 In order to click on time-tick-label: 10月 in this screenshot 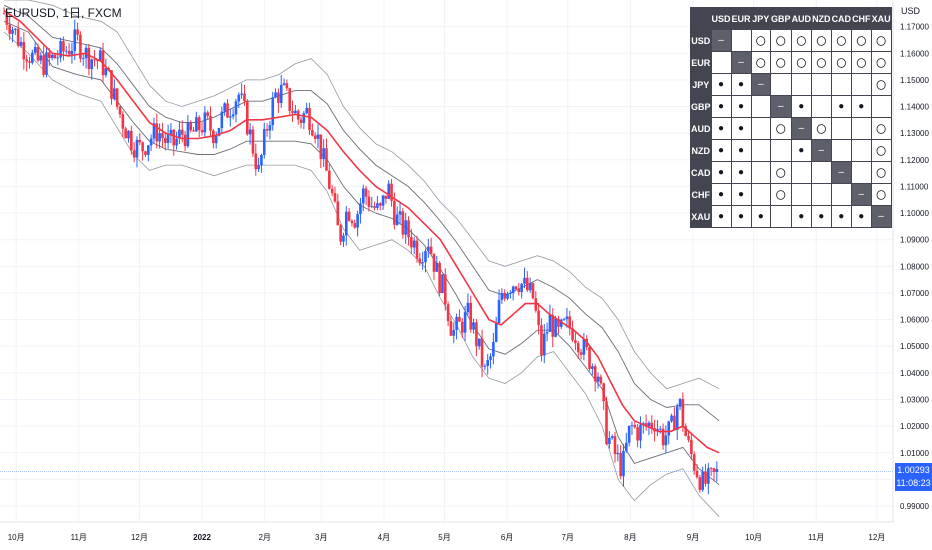, I will do `click(753, 537)`.